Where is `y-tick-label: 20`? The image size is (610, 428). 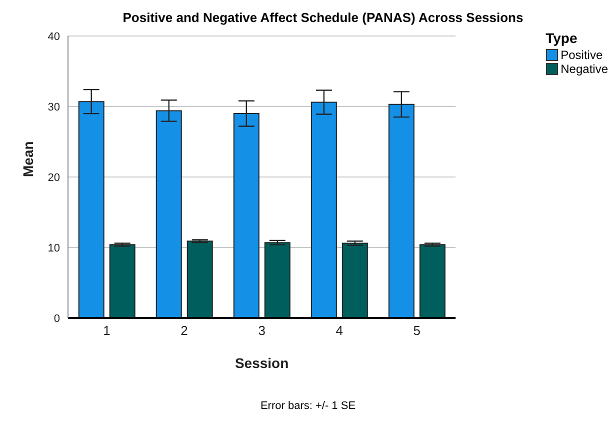
y-tick-label: 20 is located at coordinates (54, 178).